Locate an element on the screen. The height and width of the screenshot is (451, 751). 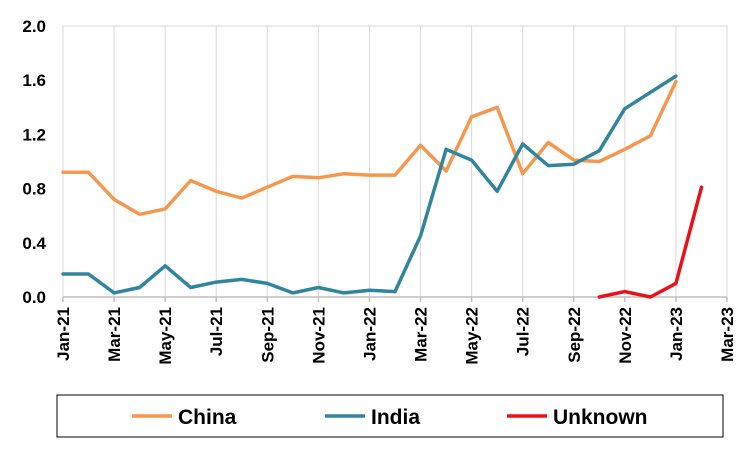
x-tick-label: Mar-21 is located at coordinates (114, 334).